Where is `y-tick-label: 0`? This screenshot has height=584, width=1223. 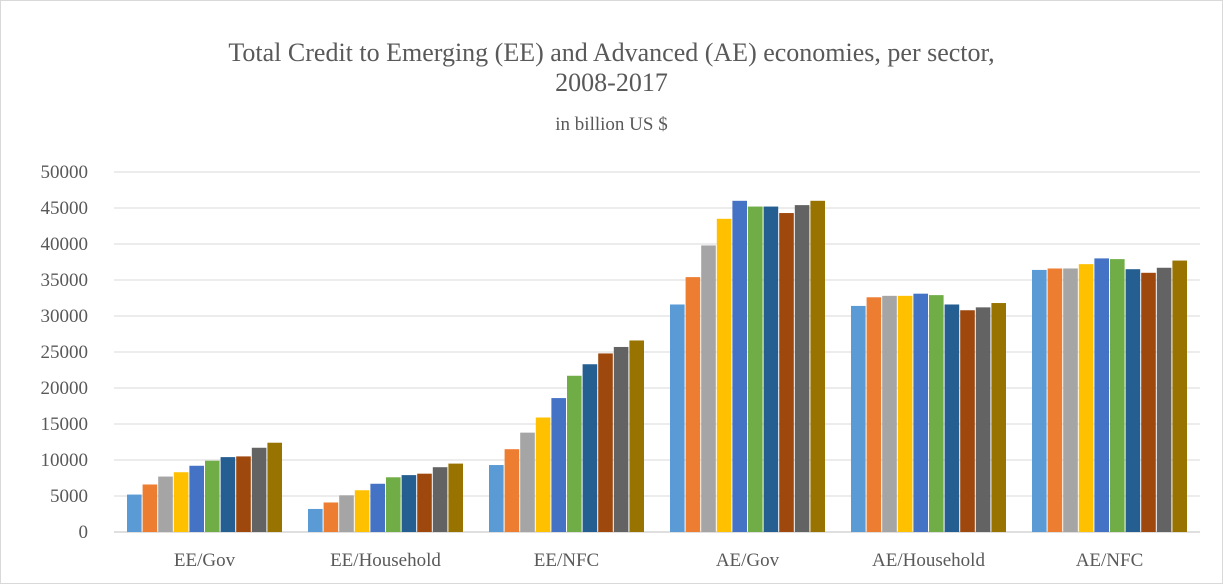
y-tick-label: 0 is located at coordinates (84, 532).